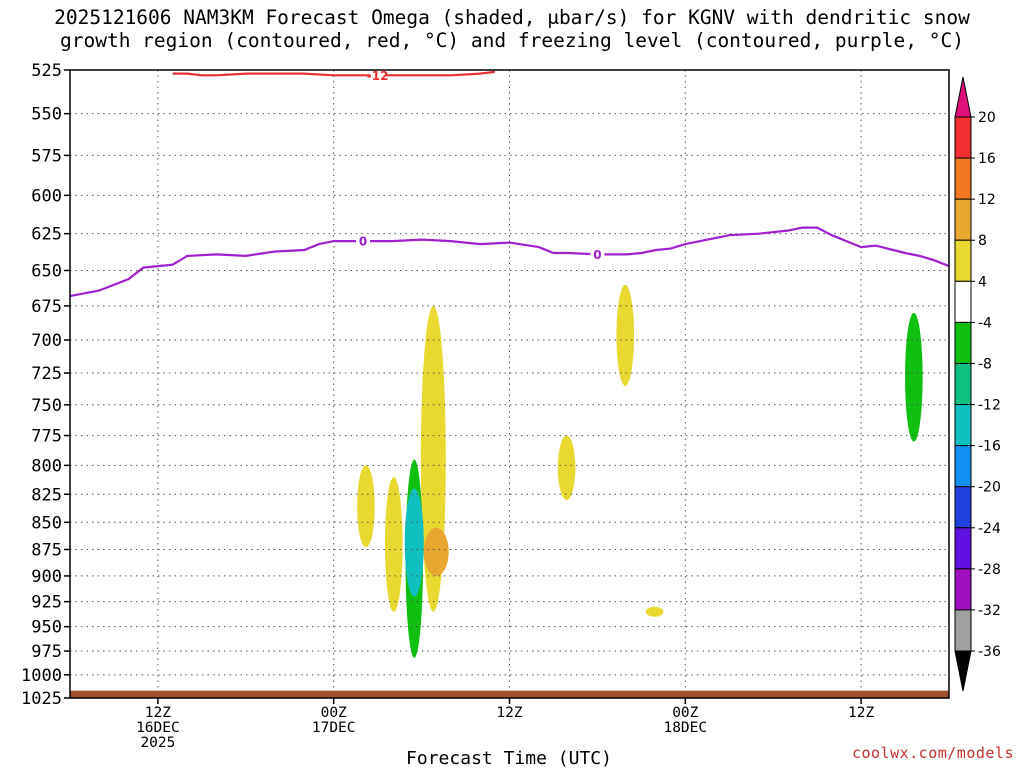 The height and width of the screenshot is (768, 1024). What do you see at coordinates (509, 713) in the screenshot?
I see `x-tick-label-36-0: 12Z` at bounding box center [509, 713].